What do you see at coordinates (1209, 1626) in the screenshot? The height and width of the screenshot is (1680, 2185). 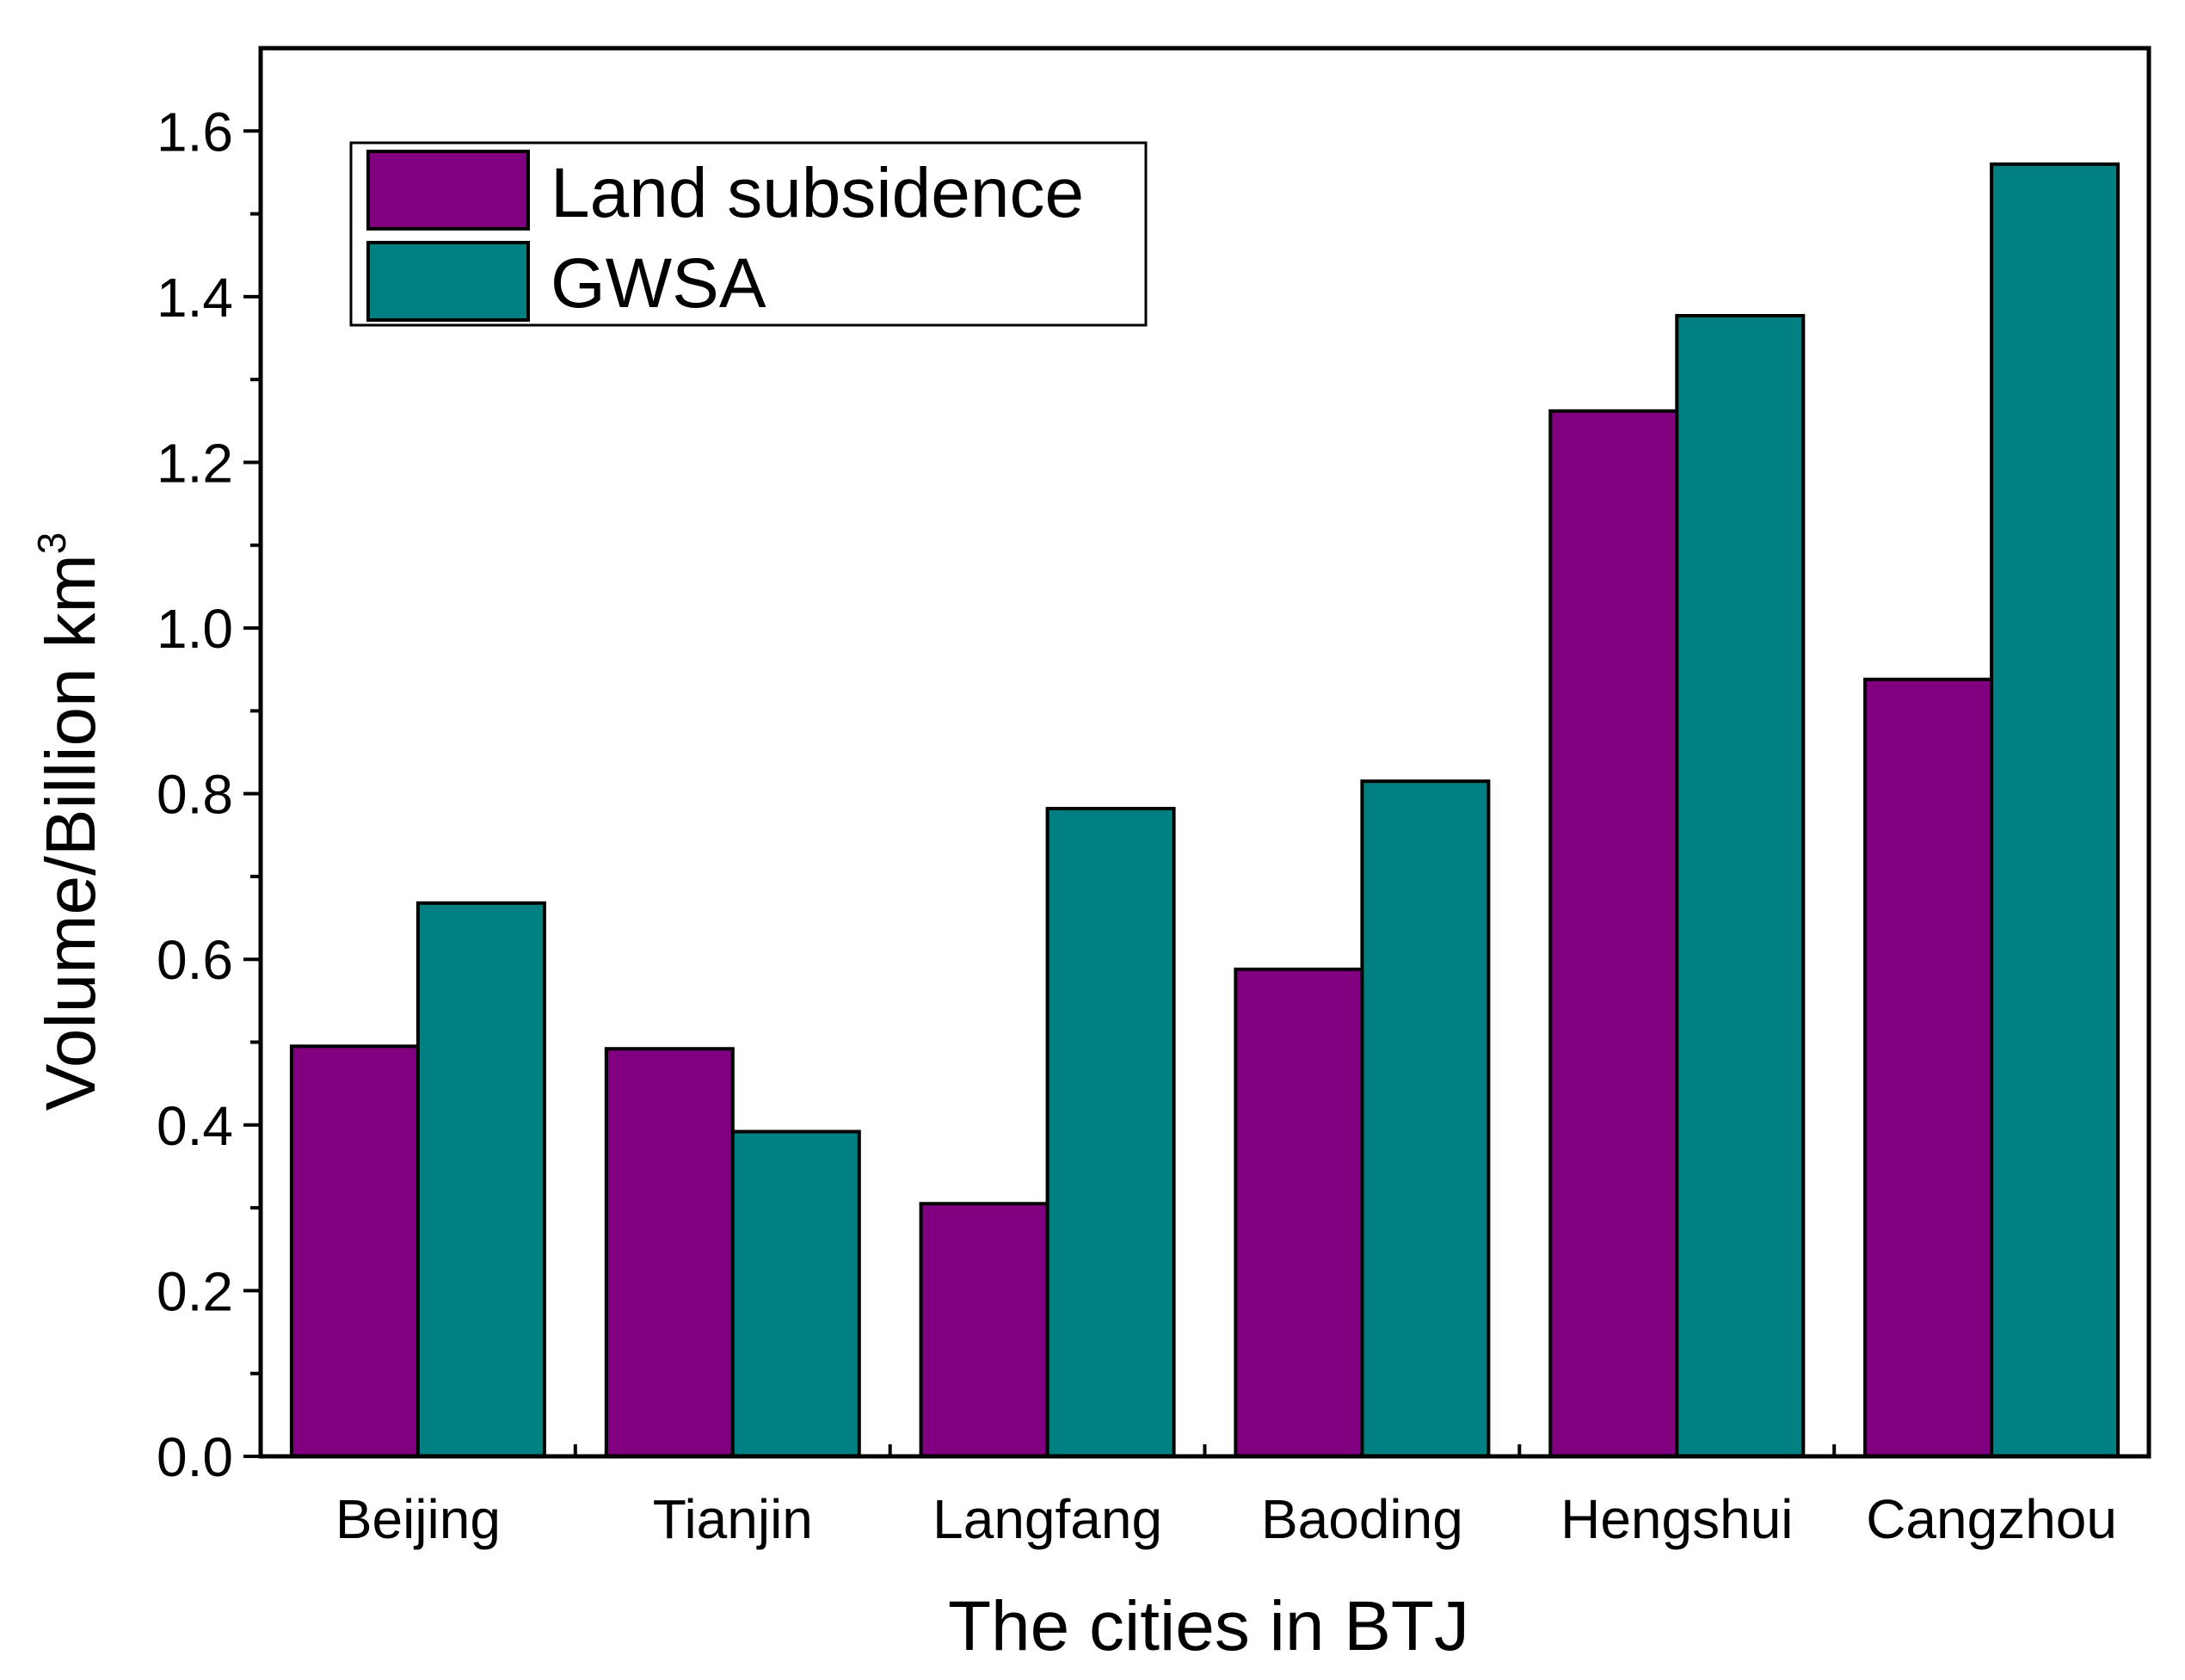 I see `x-axis-title: The cities in BTJ` at bounding box center [1209, 1626].